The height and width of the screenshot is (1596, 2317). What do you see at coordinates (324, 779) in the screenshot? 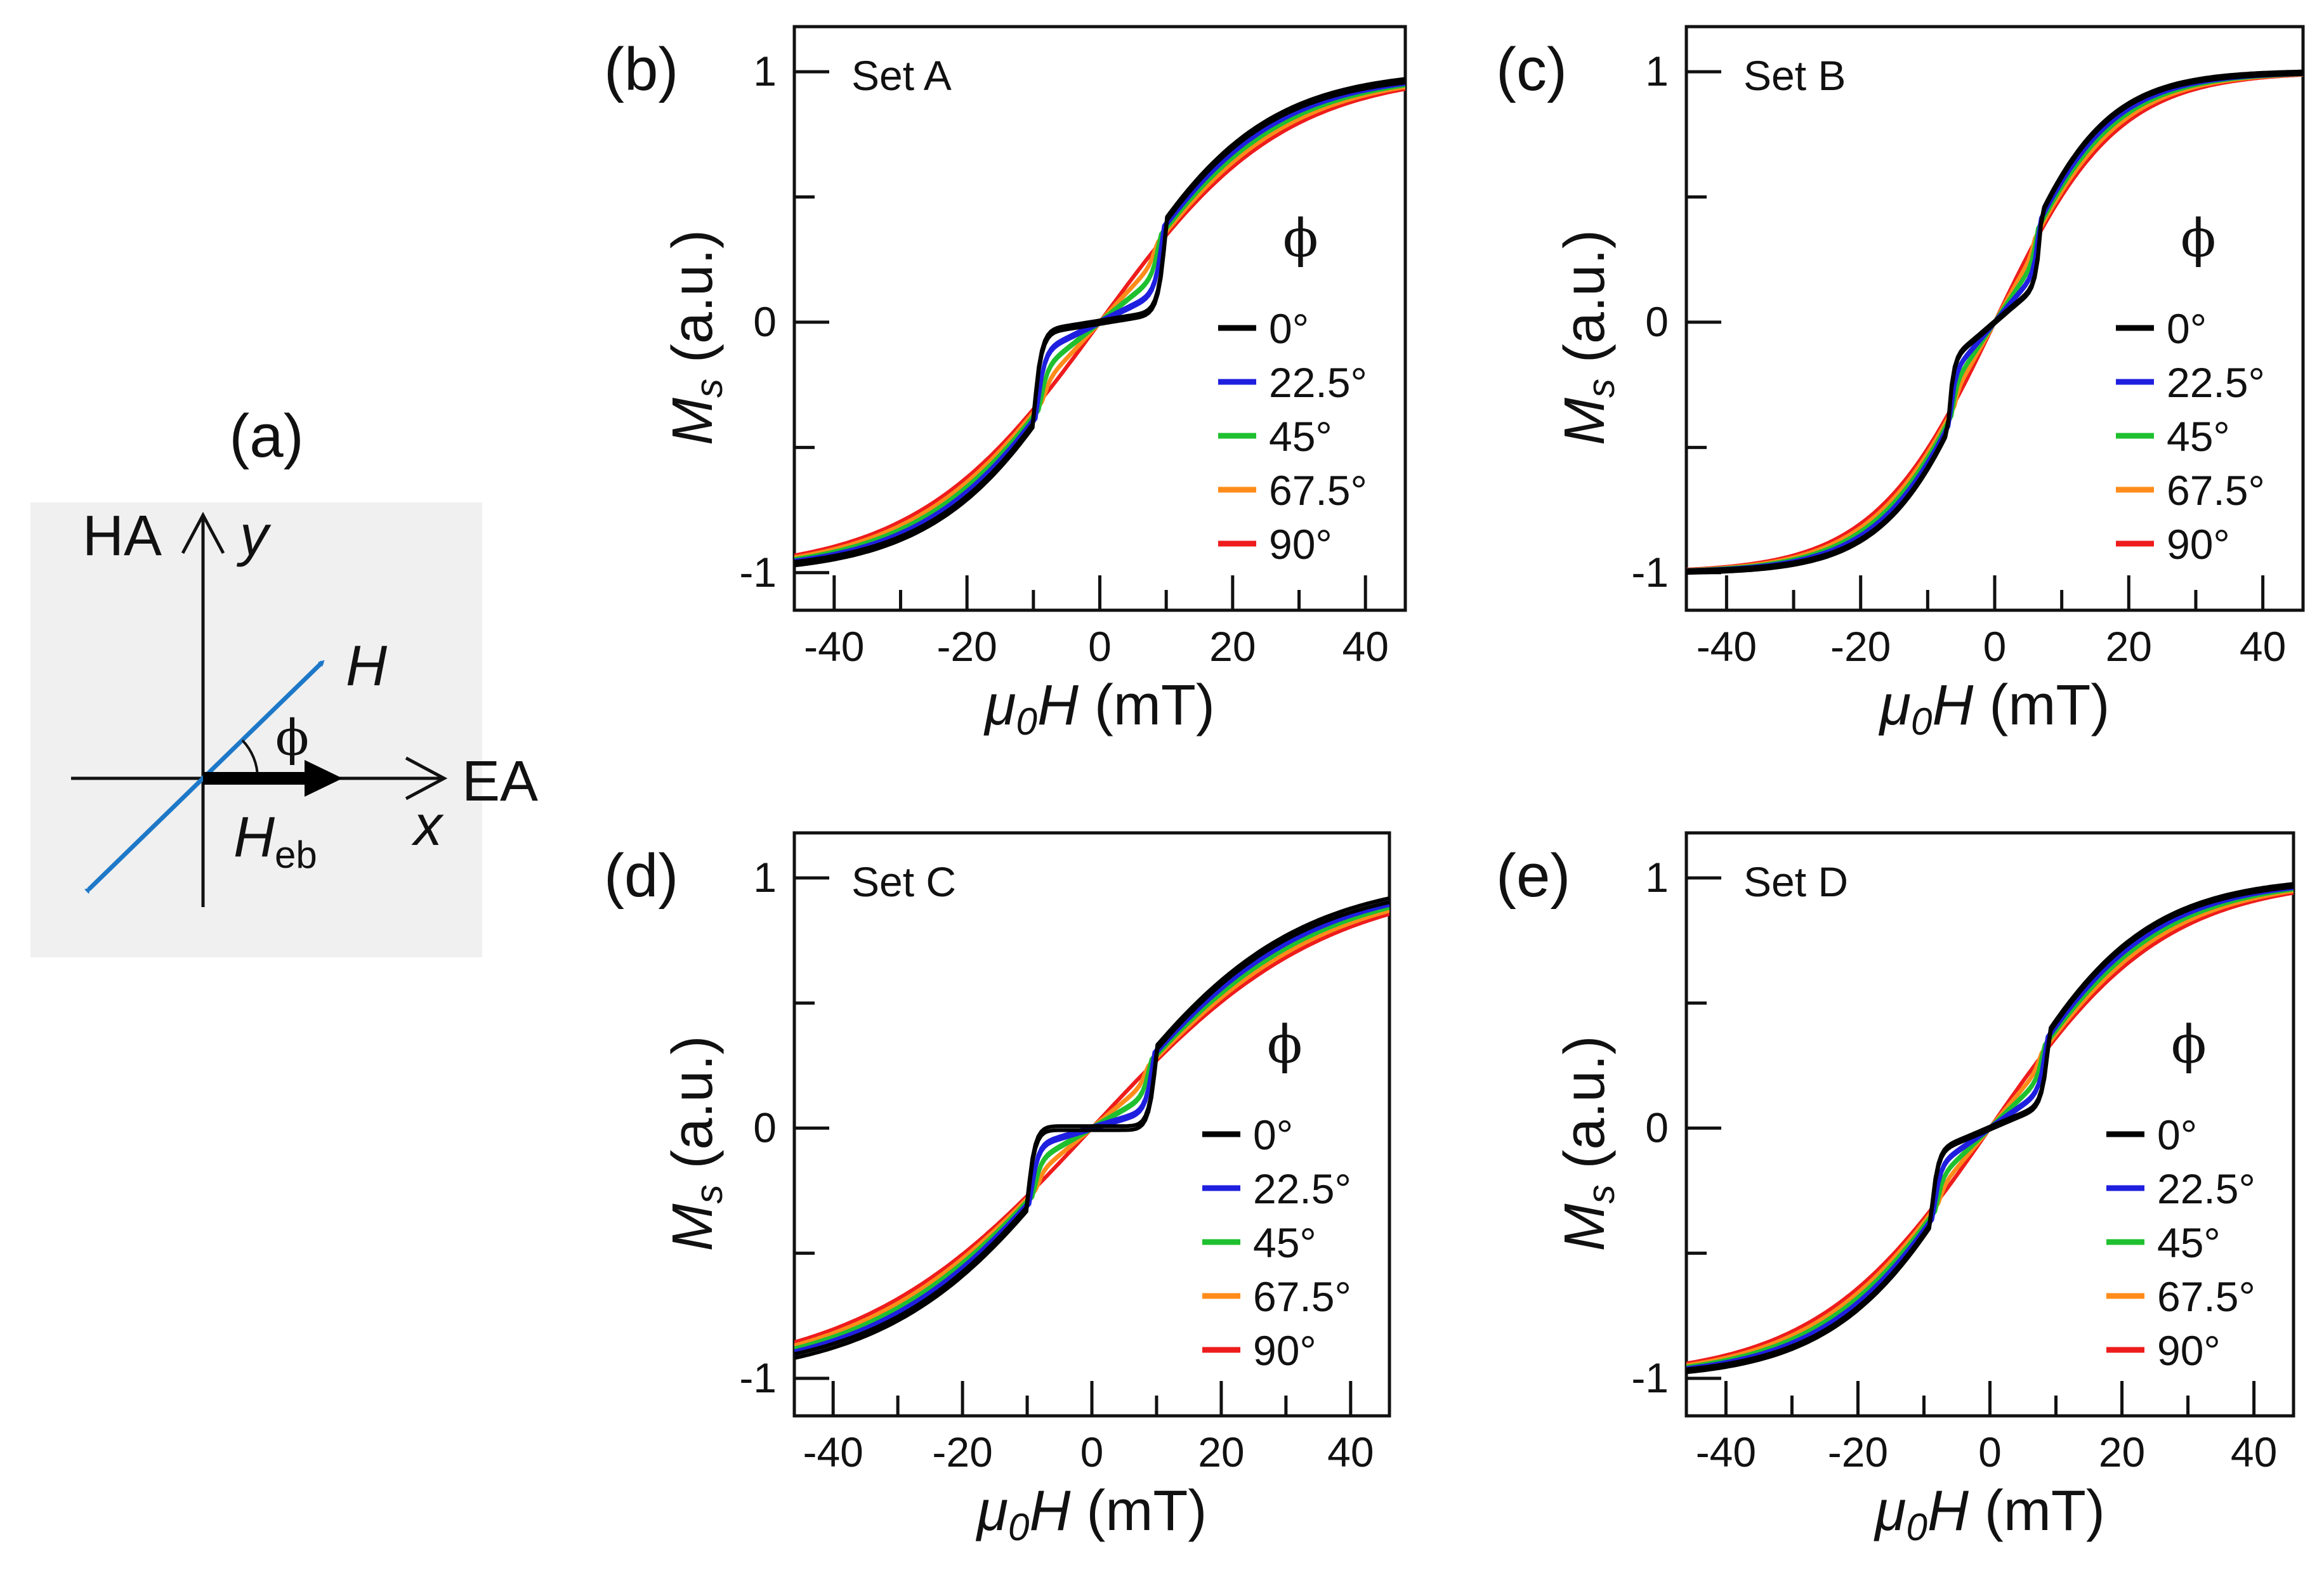
I see `exchange-bias-arrowhead` at bounding box center [324, 779].